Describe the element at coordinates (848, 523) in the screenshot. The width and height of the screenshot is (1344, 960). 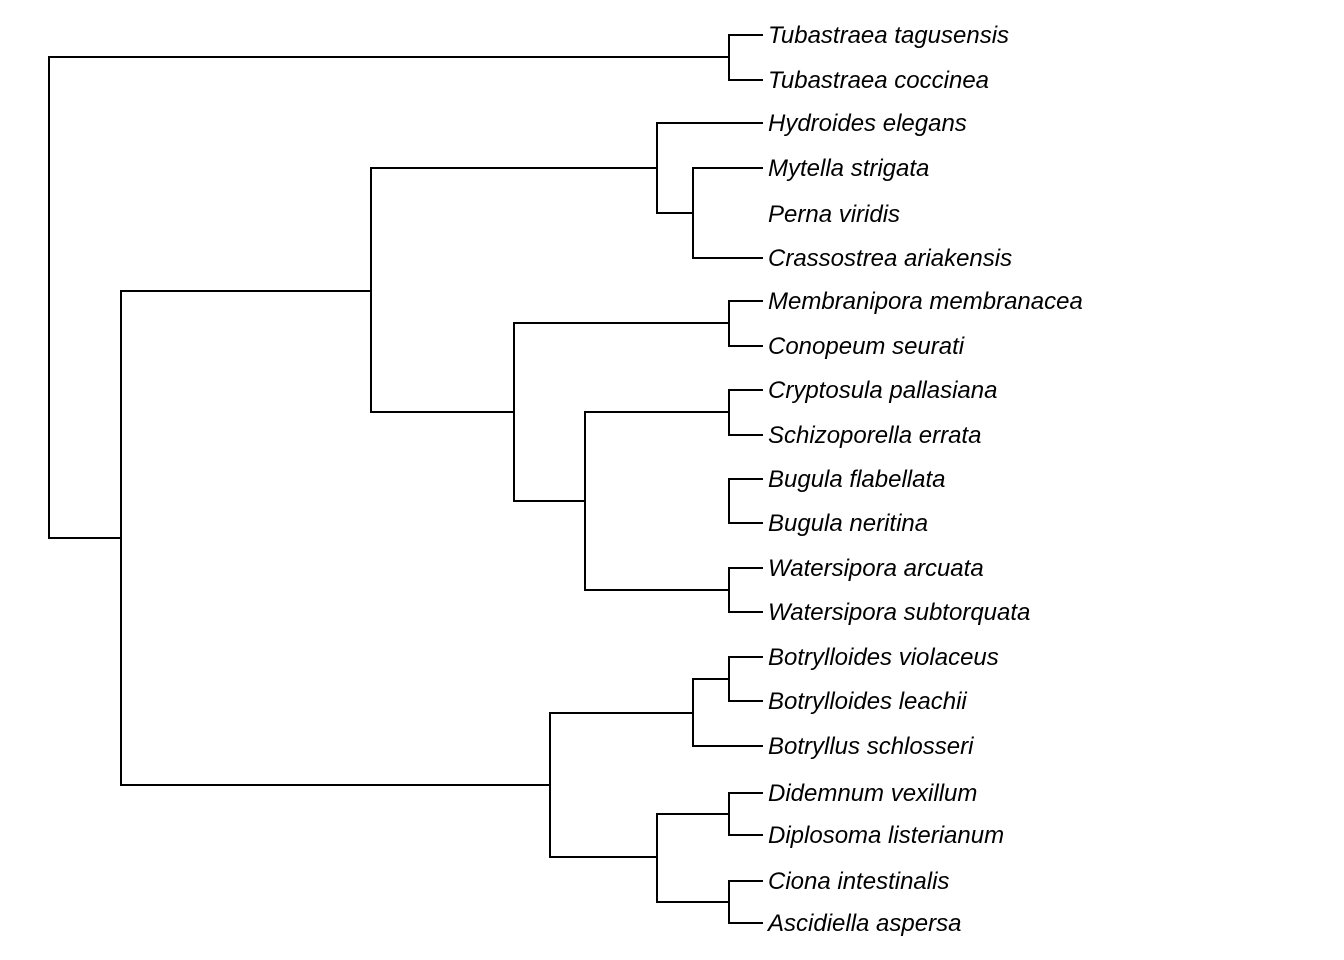
I see `tip-label-bugula-neritina: Bugula neritina` at that location.